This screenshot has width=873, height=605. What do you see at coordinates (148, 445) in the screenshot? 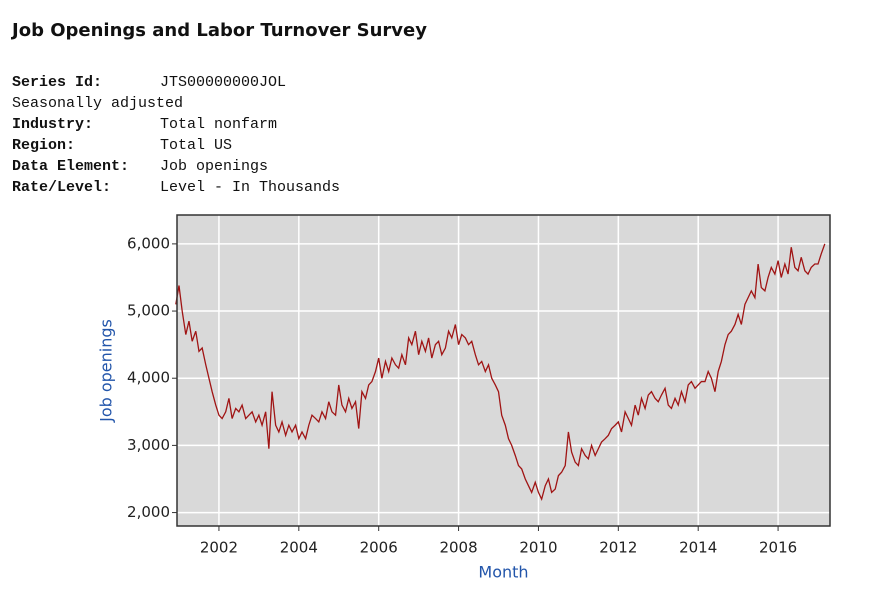
I see `y-tick-label: 3,000` at bounding box center [148, 445].